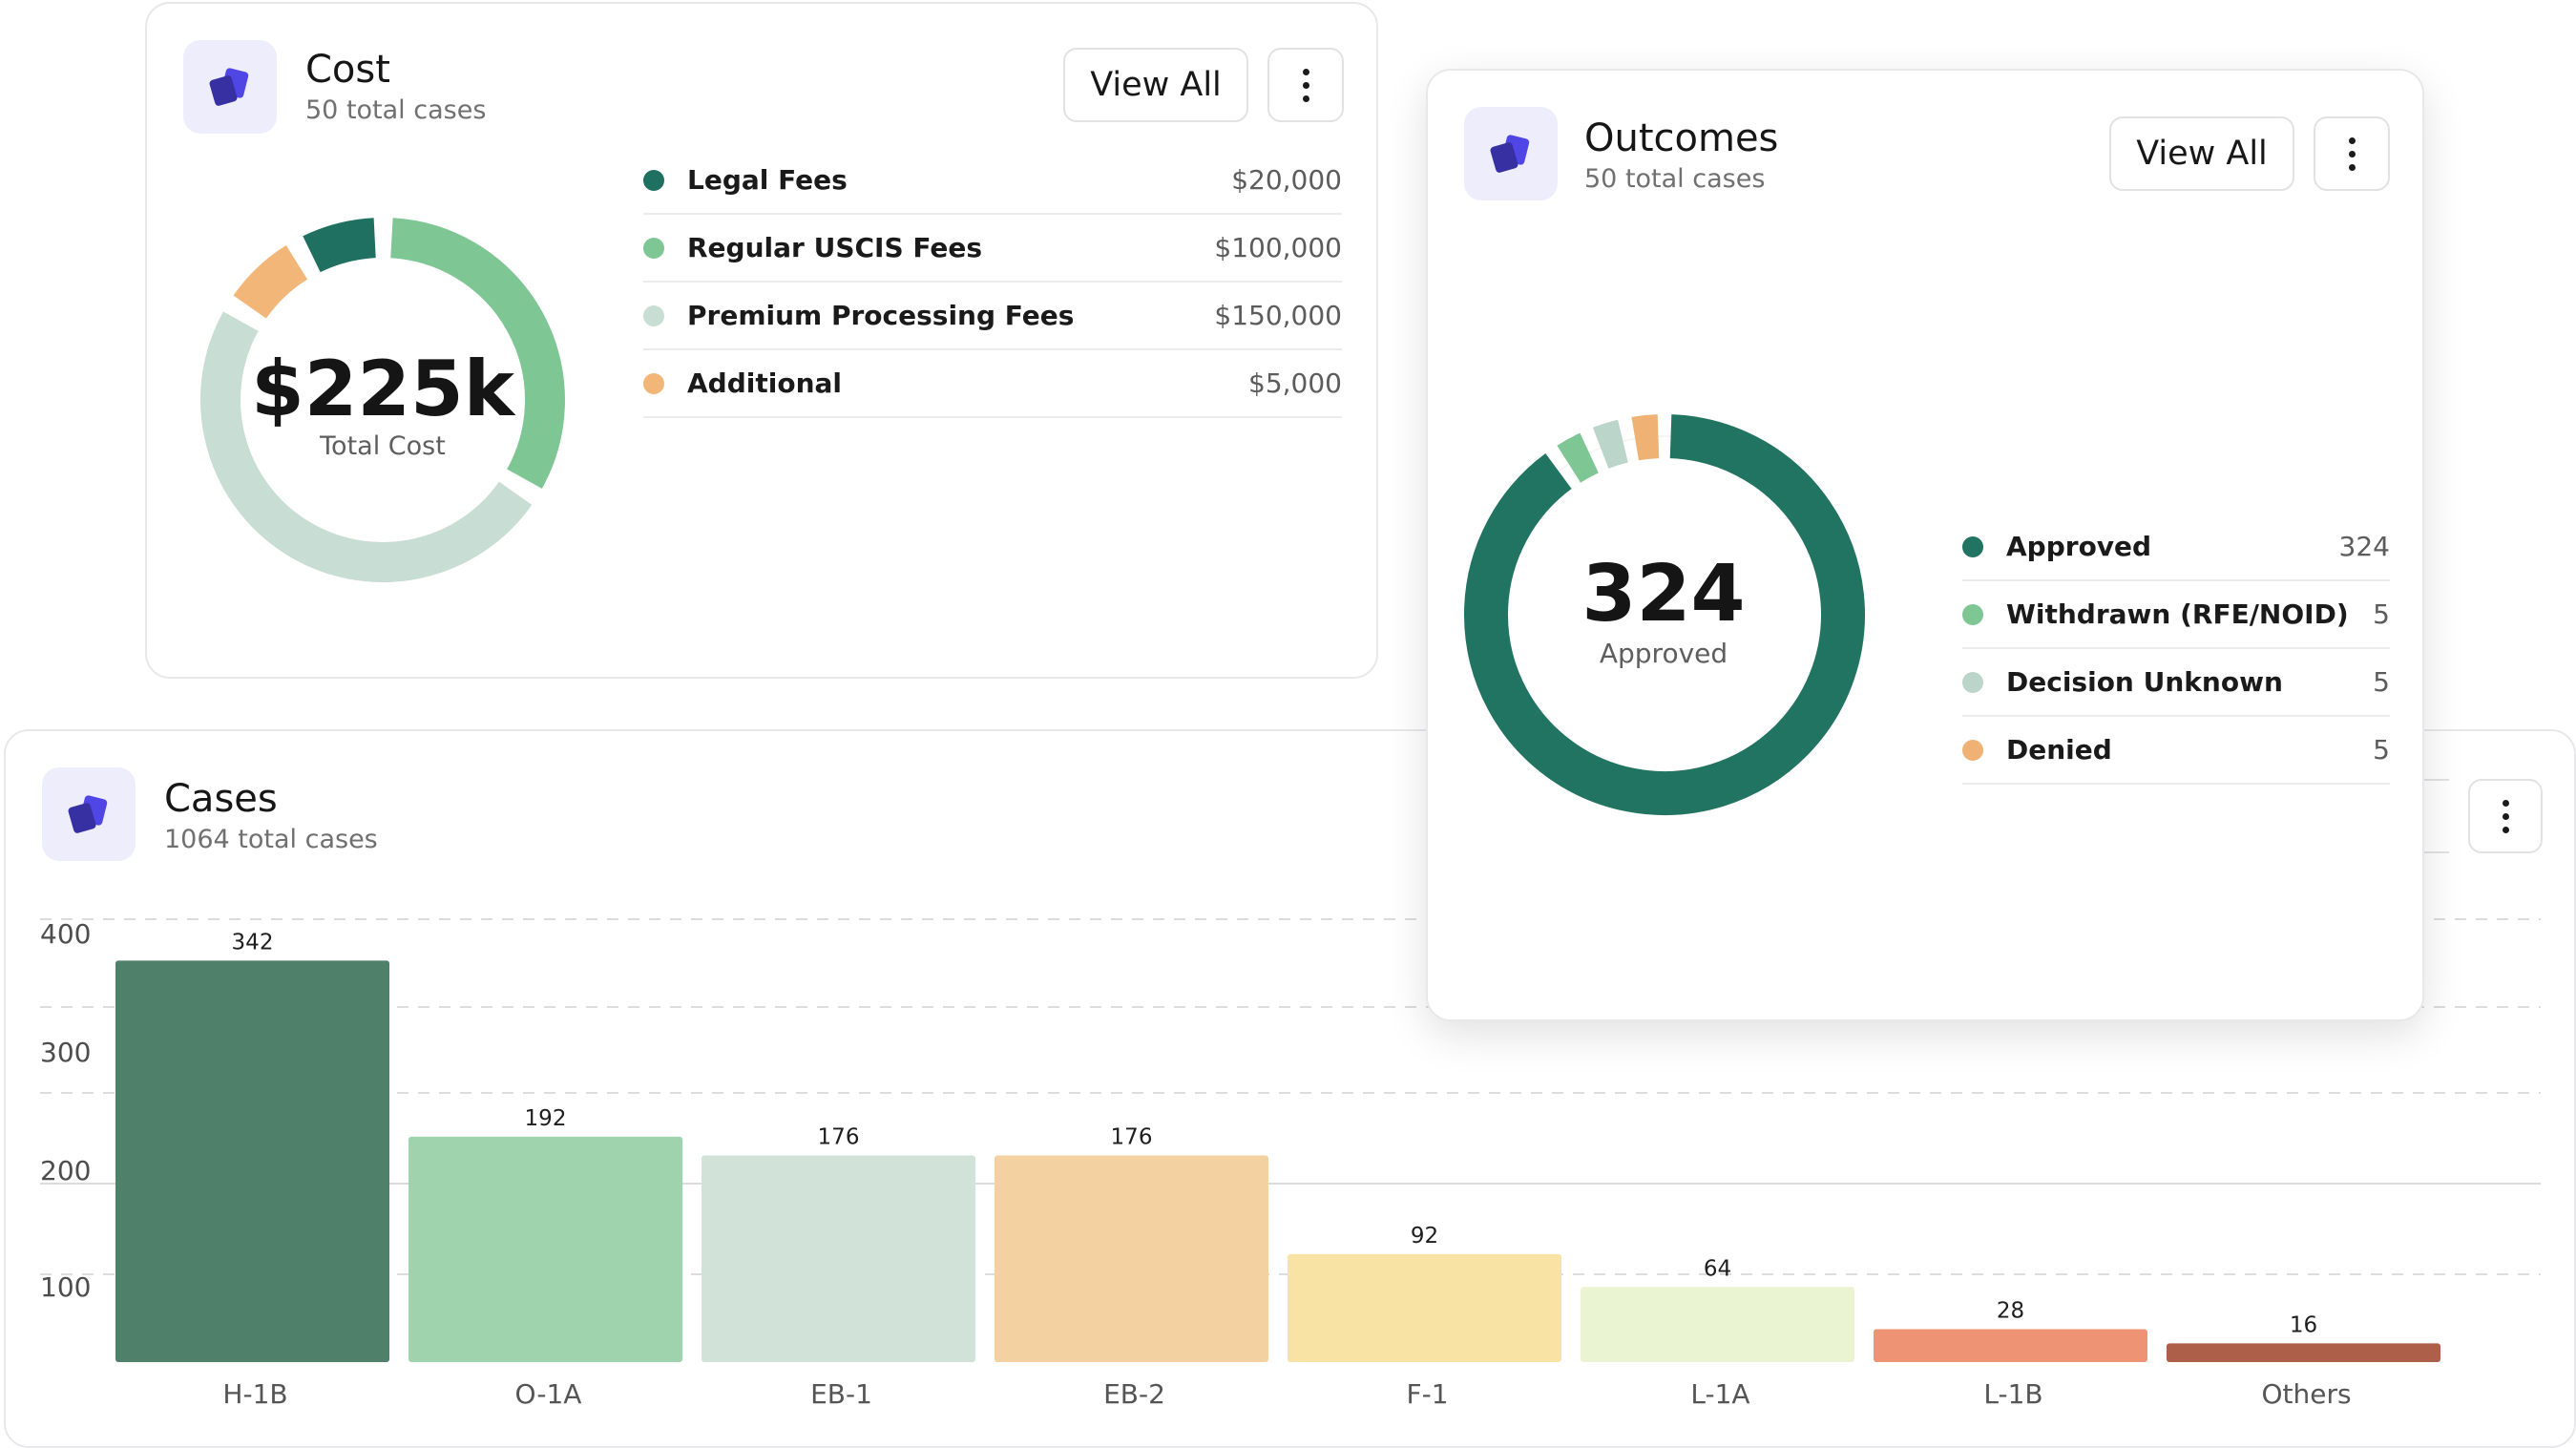 The image size is (2576, 1448). Describe the element at coordinates (347, 70) in the screenshot. I see `cost-title: Cost` at that location.